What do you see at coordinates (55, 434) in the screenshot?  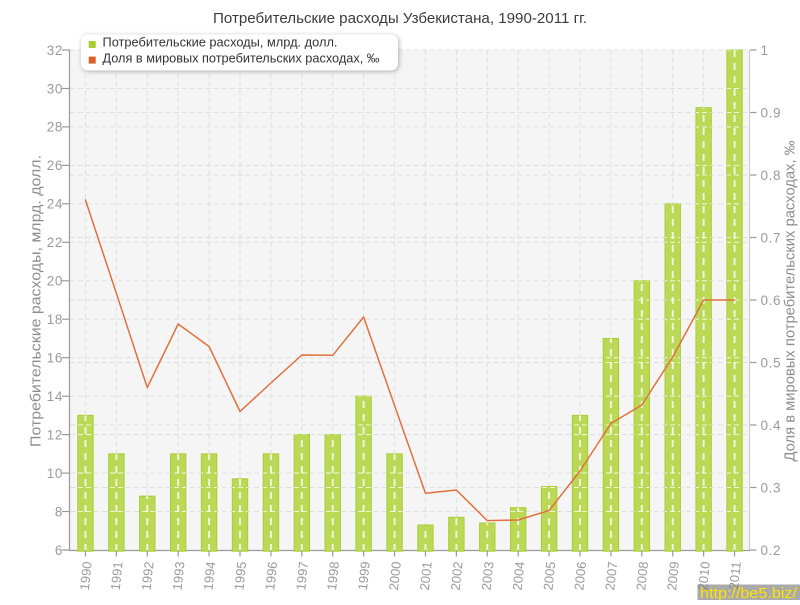 I see `svg-text: 12` at bounding box center [55, 434].